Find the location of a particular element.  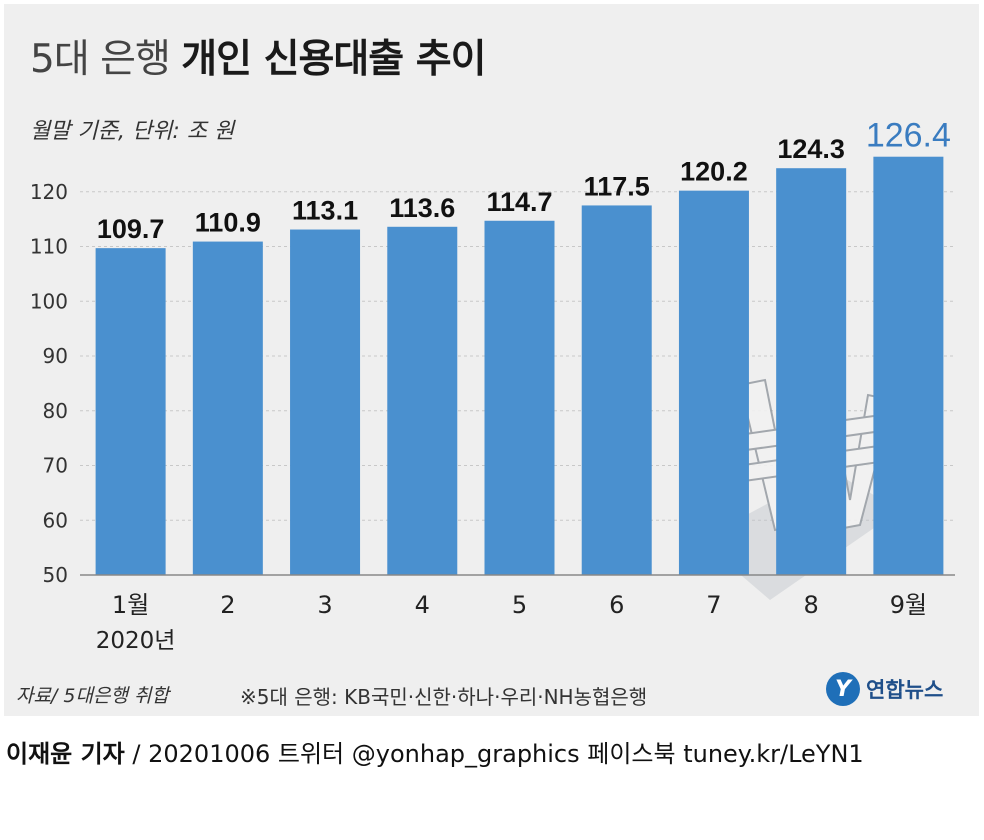

source-note: 자료/ 5대은행 취합 is located at coordinates (92, 696).